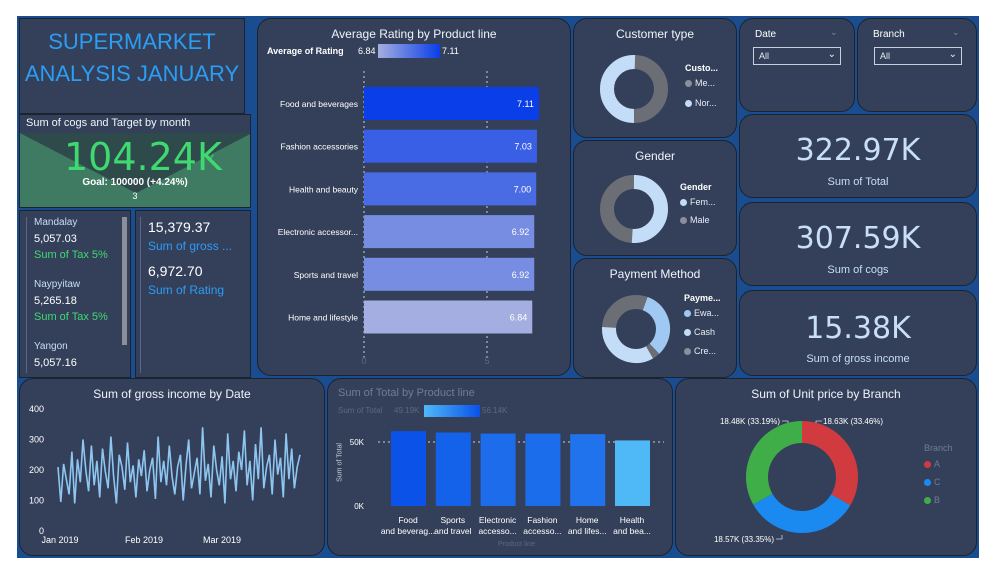 The width and height of the screenshot is (996, 576). I want to click on rating-legend-title: Average of Rating, so click(305, 51).